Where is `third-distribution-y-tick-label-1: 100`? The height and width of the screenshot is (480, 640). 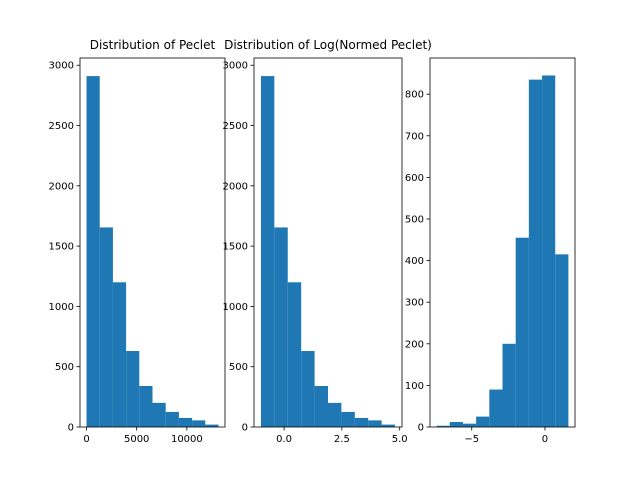
third-distribution-y-tick-label-1: 100 is located at coordinates (414, 386).